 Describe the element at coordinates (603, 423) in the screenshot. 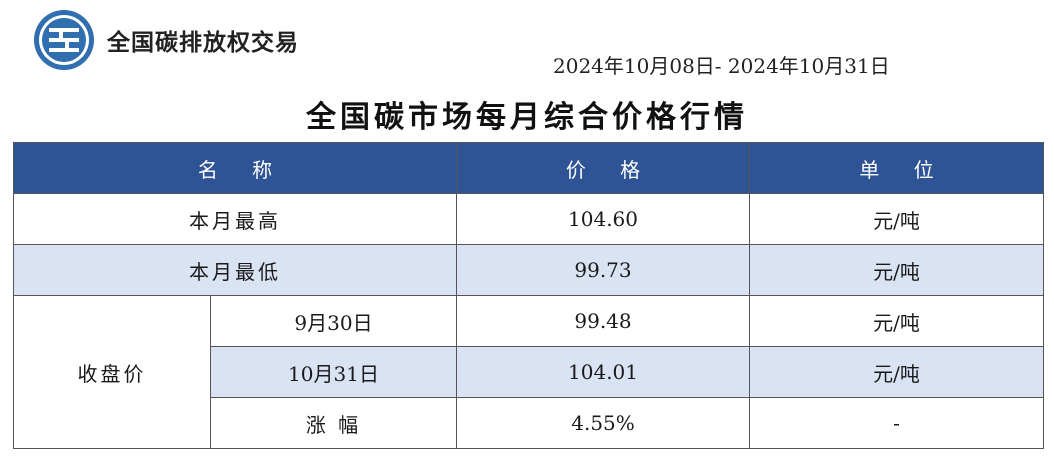

I see `row-price: 4.55%` at that location.